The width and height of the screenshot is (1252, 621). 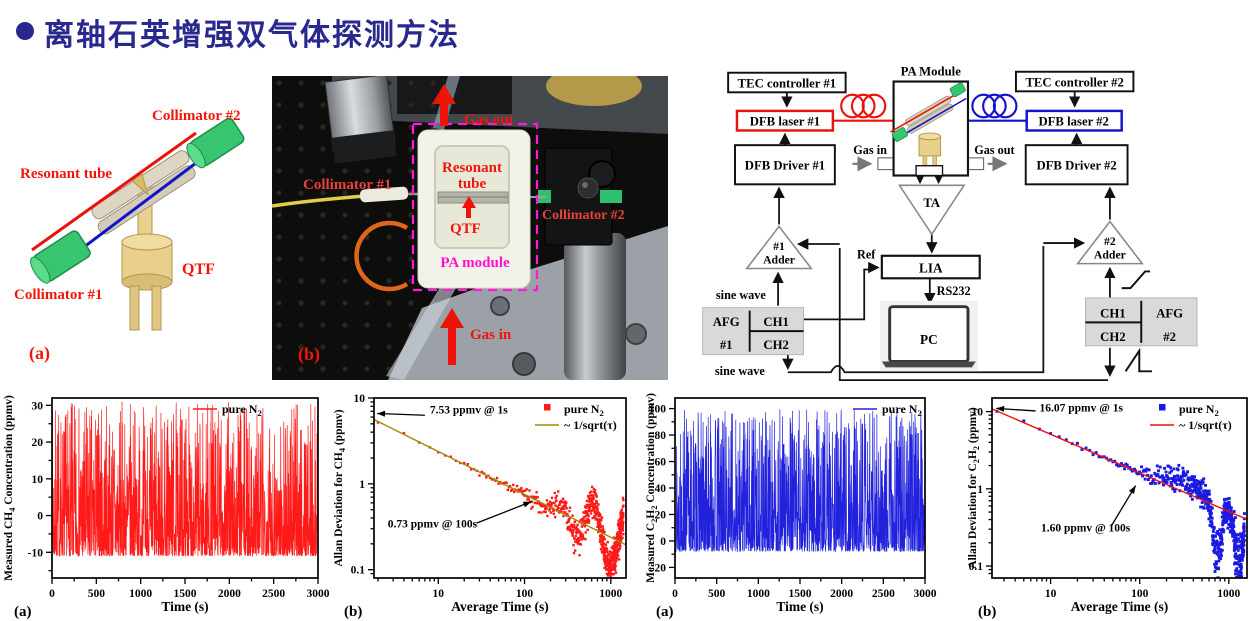 What do you see at coordinates (1074, 81) in the screenshot?
I see `tec-controller-2-box` at bounding box center [1074, 81].